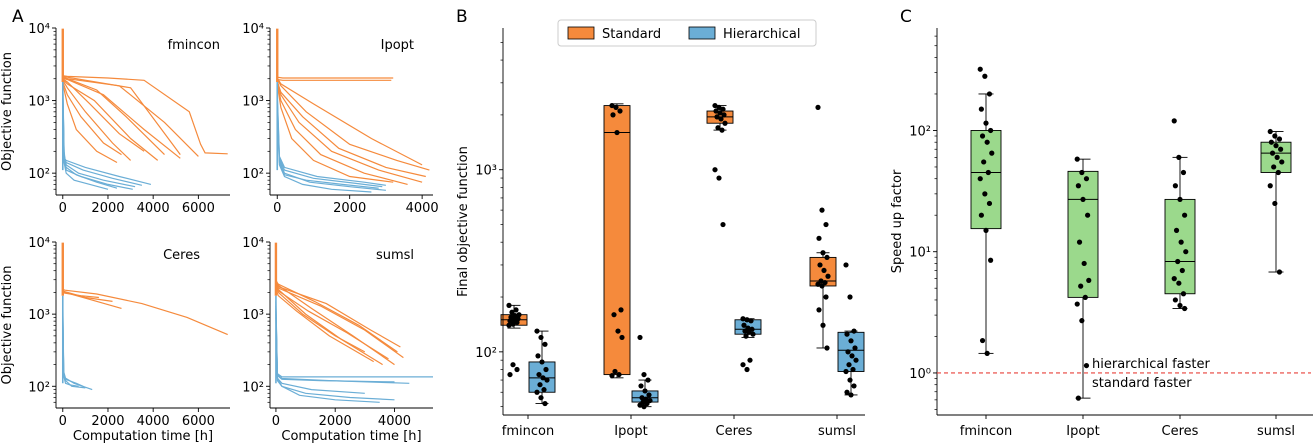  I want to click on y-axis-label: Objective function, so click(7, 325).